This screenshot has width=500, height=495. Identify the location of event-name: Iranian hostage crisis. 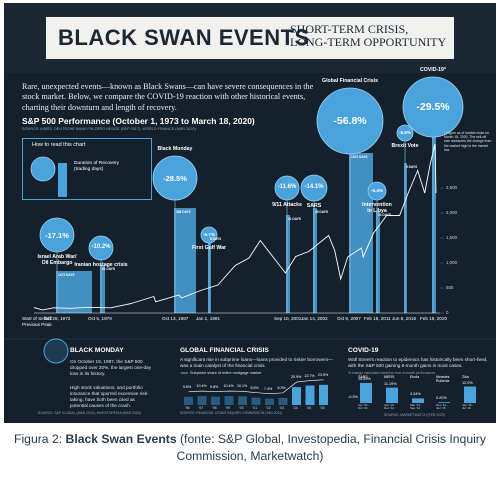
(101, 265).